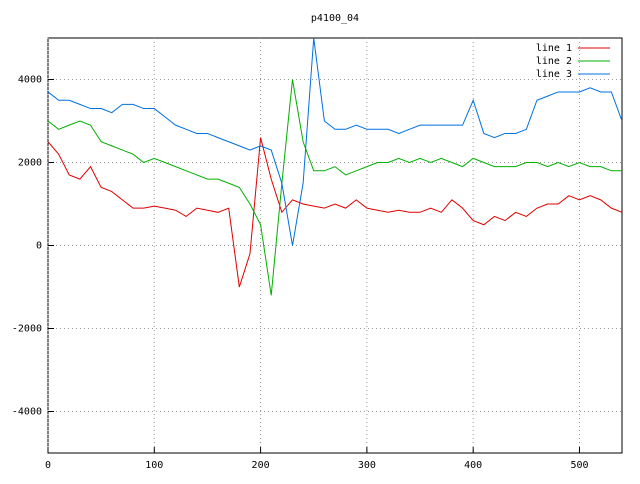  I want to click on y-tick-label: 0, so click(39, 246).